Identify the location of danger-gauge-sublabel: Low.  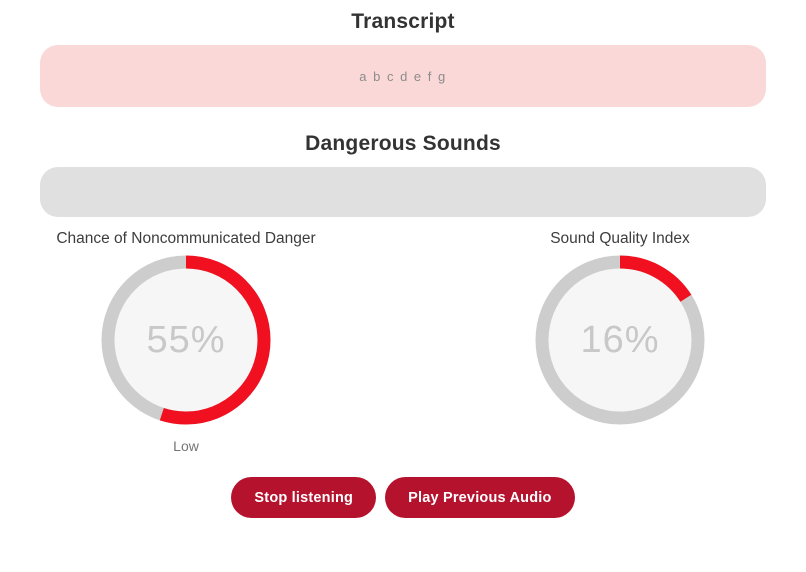
(186, 446).